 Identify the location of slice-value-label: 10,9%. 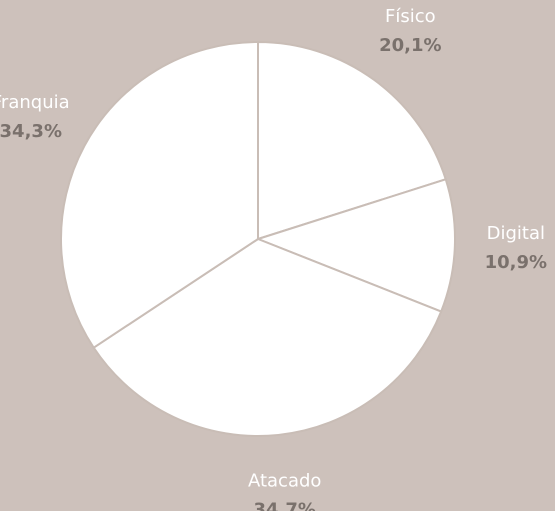
(516, 262).